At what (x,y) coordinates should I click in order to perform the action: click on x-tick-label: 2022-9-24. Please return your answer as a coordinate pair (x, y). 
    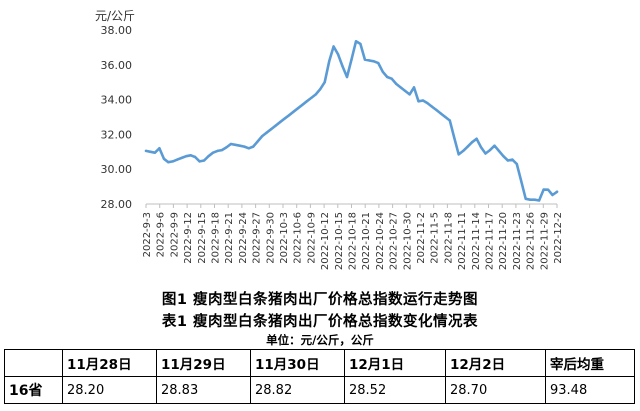
    Looking at the image, I should click on (243, 238).